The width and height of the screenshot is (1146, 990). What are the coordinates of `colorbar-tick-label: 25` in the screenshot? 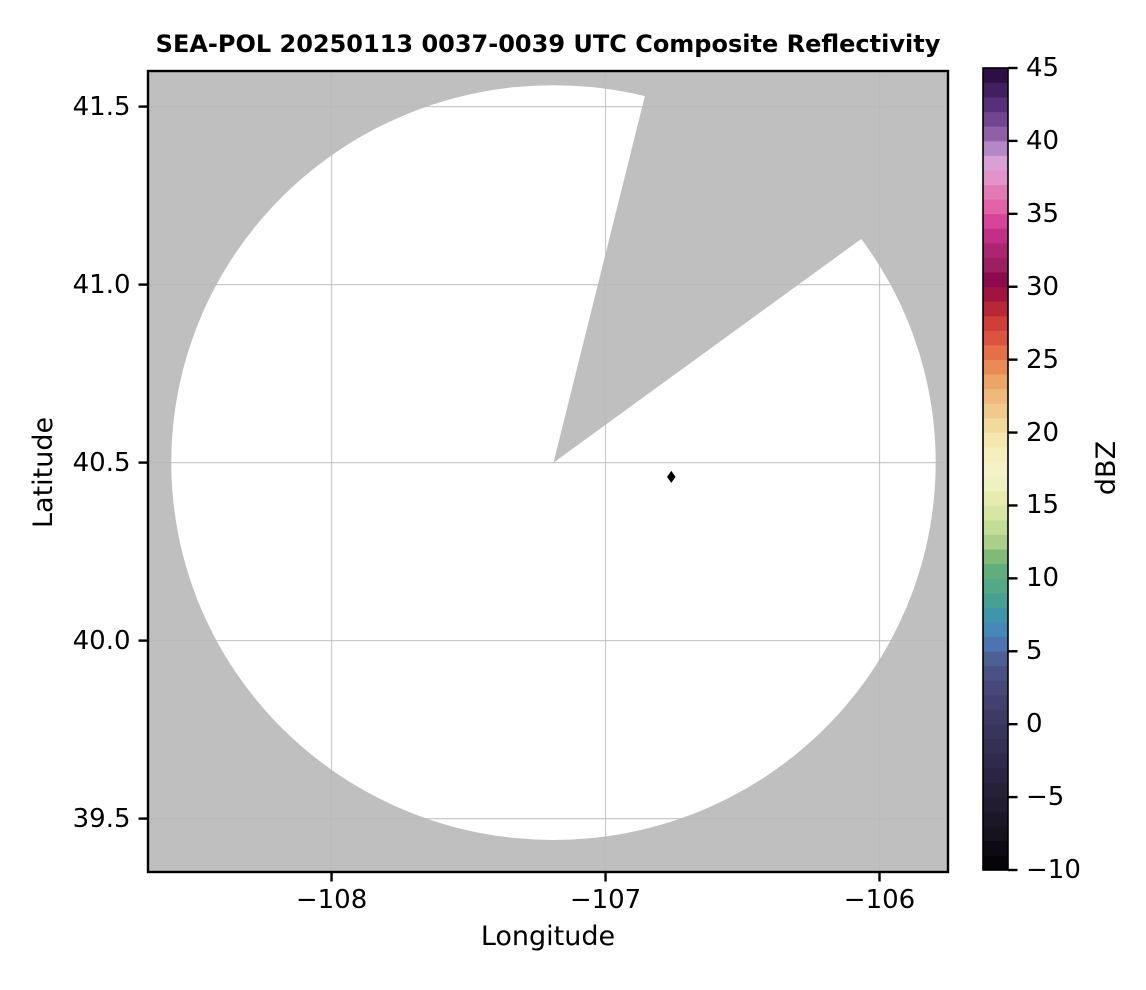 It's located at (1043, 359).